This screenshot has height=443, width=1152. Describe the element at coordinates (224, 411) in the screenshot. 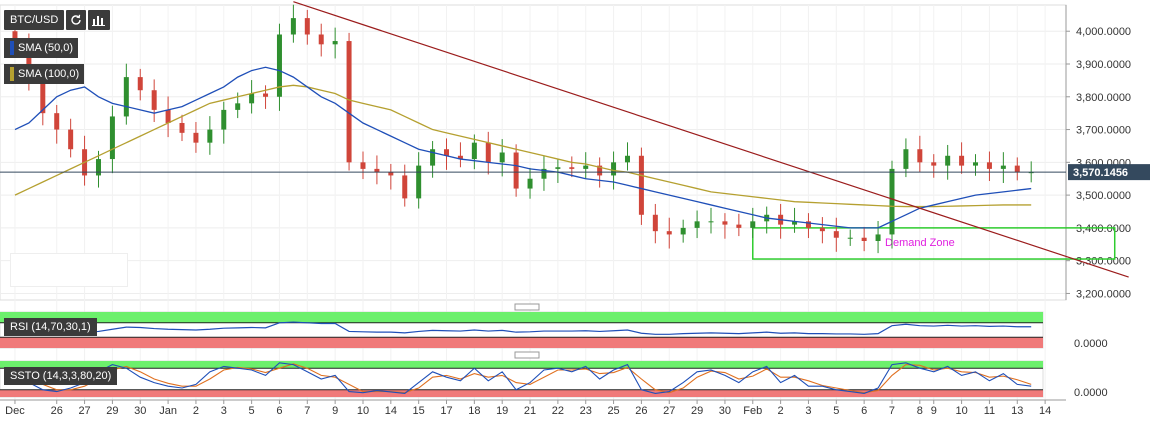

I see `x-tick-label: 3` at that location.